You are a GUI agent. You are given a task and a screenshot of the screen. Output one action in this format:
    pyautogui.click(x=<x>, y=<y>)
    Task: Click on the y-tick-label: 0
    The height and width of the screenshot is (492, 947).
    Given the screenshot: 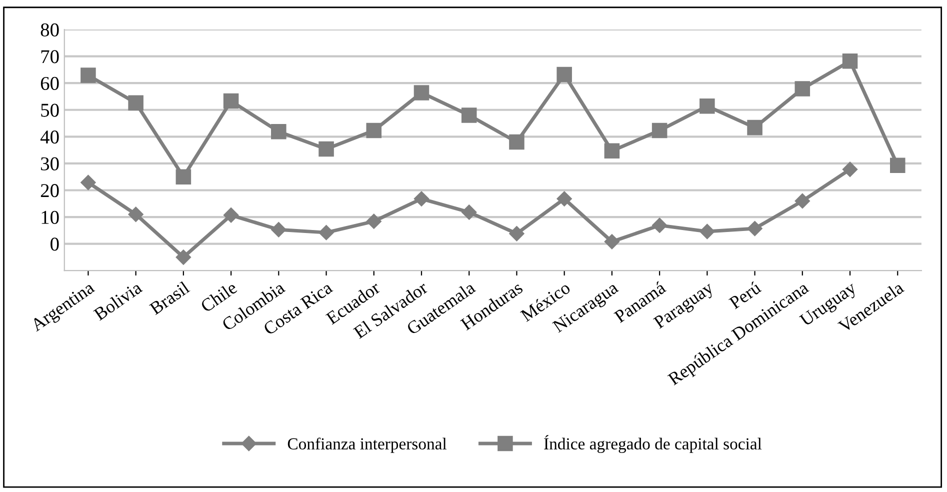 What is the action you would take?
    pyautogui.click(x=54, y=244)
    